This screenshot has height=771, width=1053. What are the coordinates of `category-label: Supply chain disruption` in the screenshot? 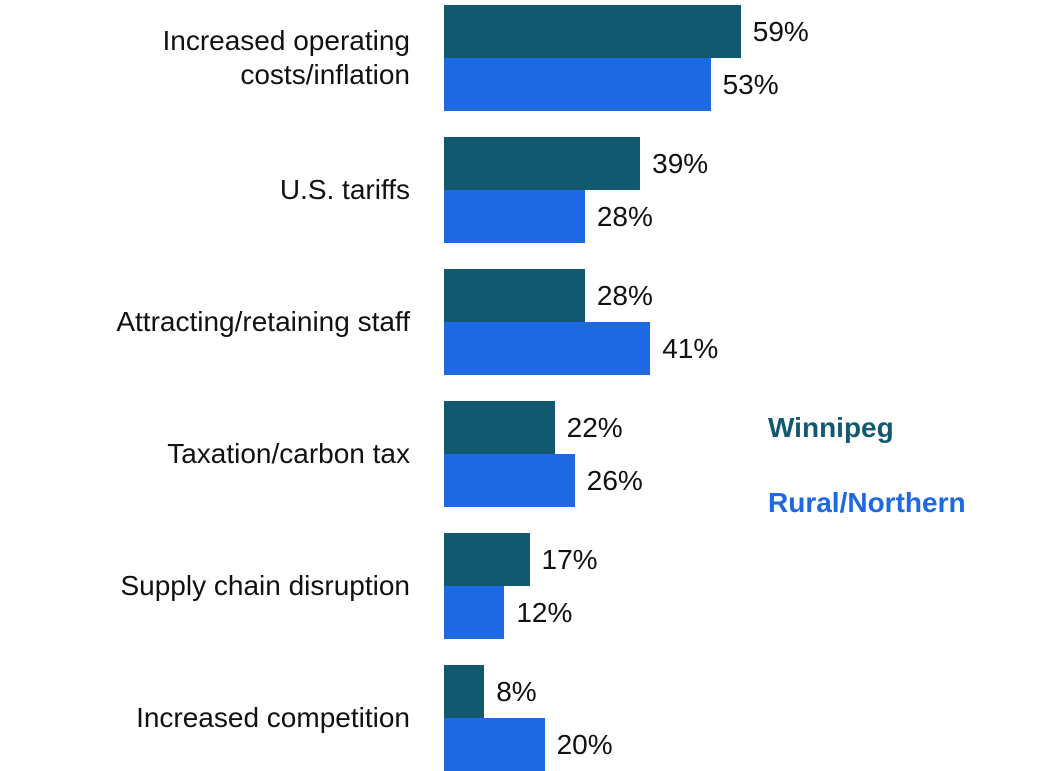 It's located at (265, 585).